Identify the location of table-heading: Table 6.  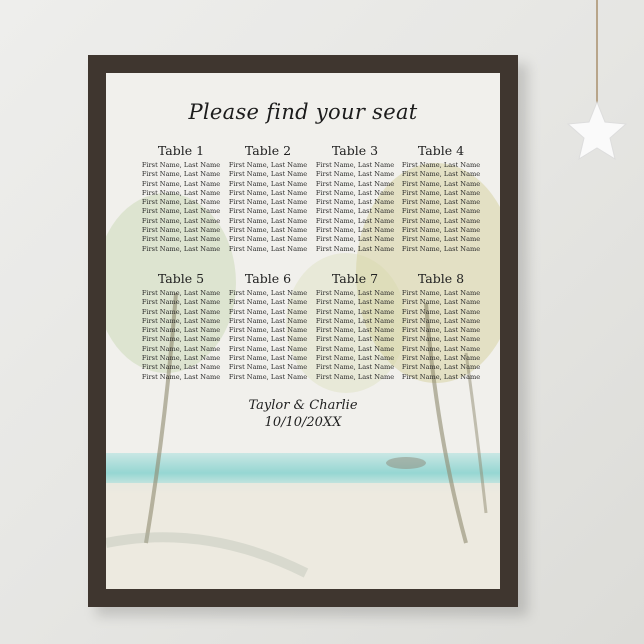
(268, 278).